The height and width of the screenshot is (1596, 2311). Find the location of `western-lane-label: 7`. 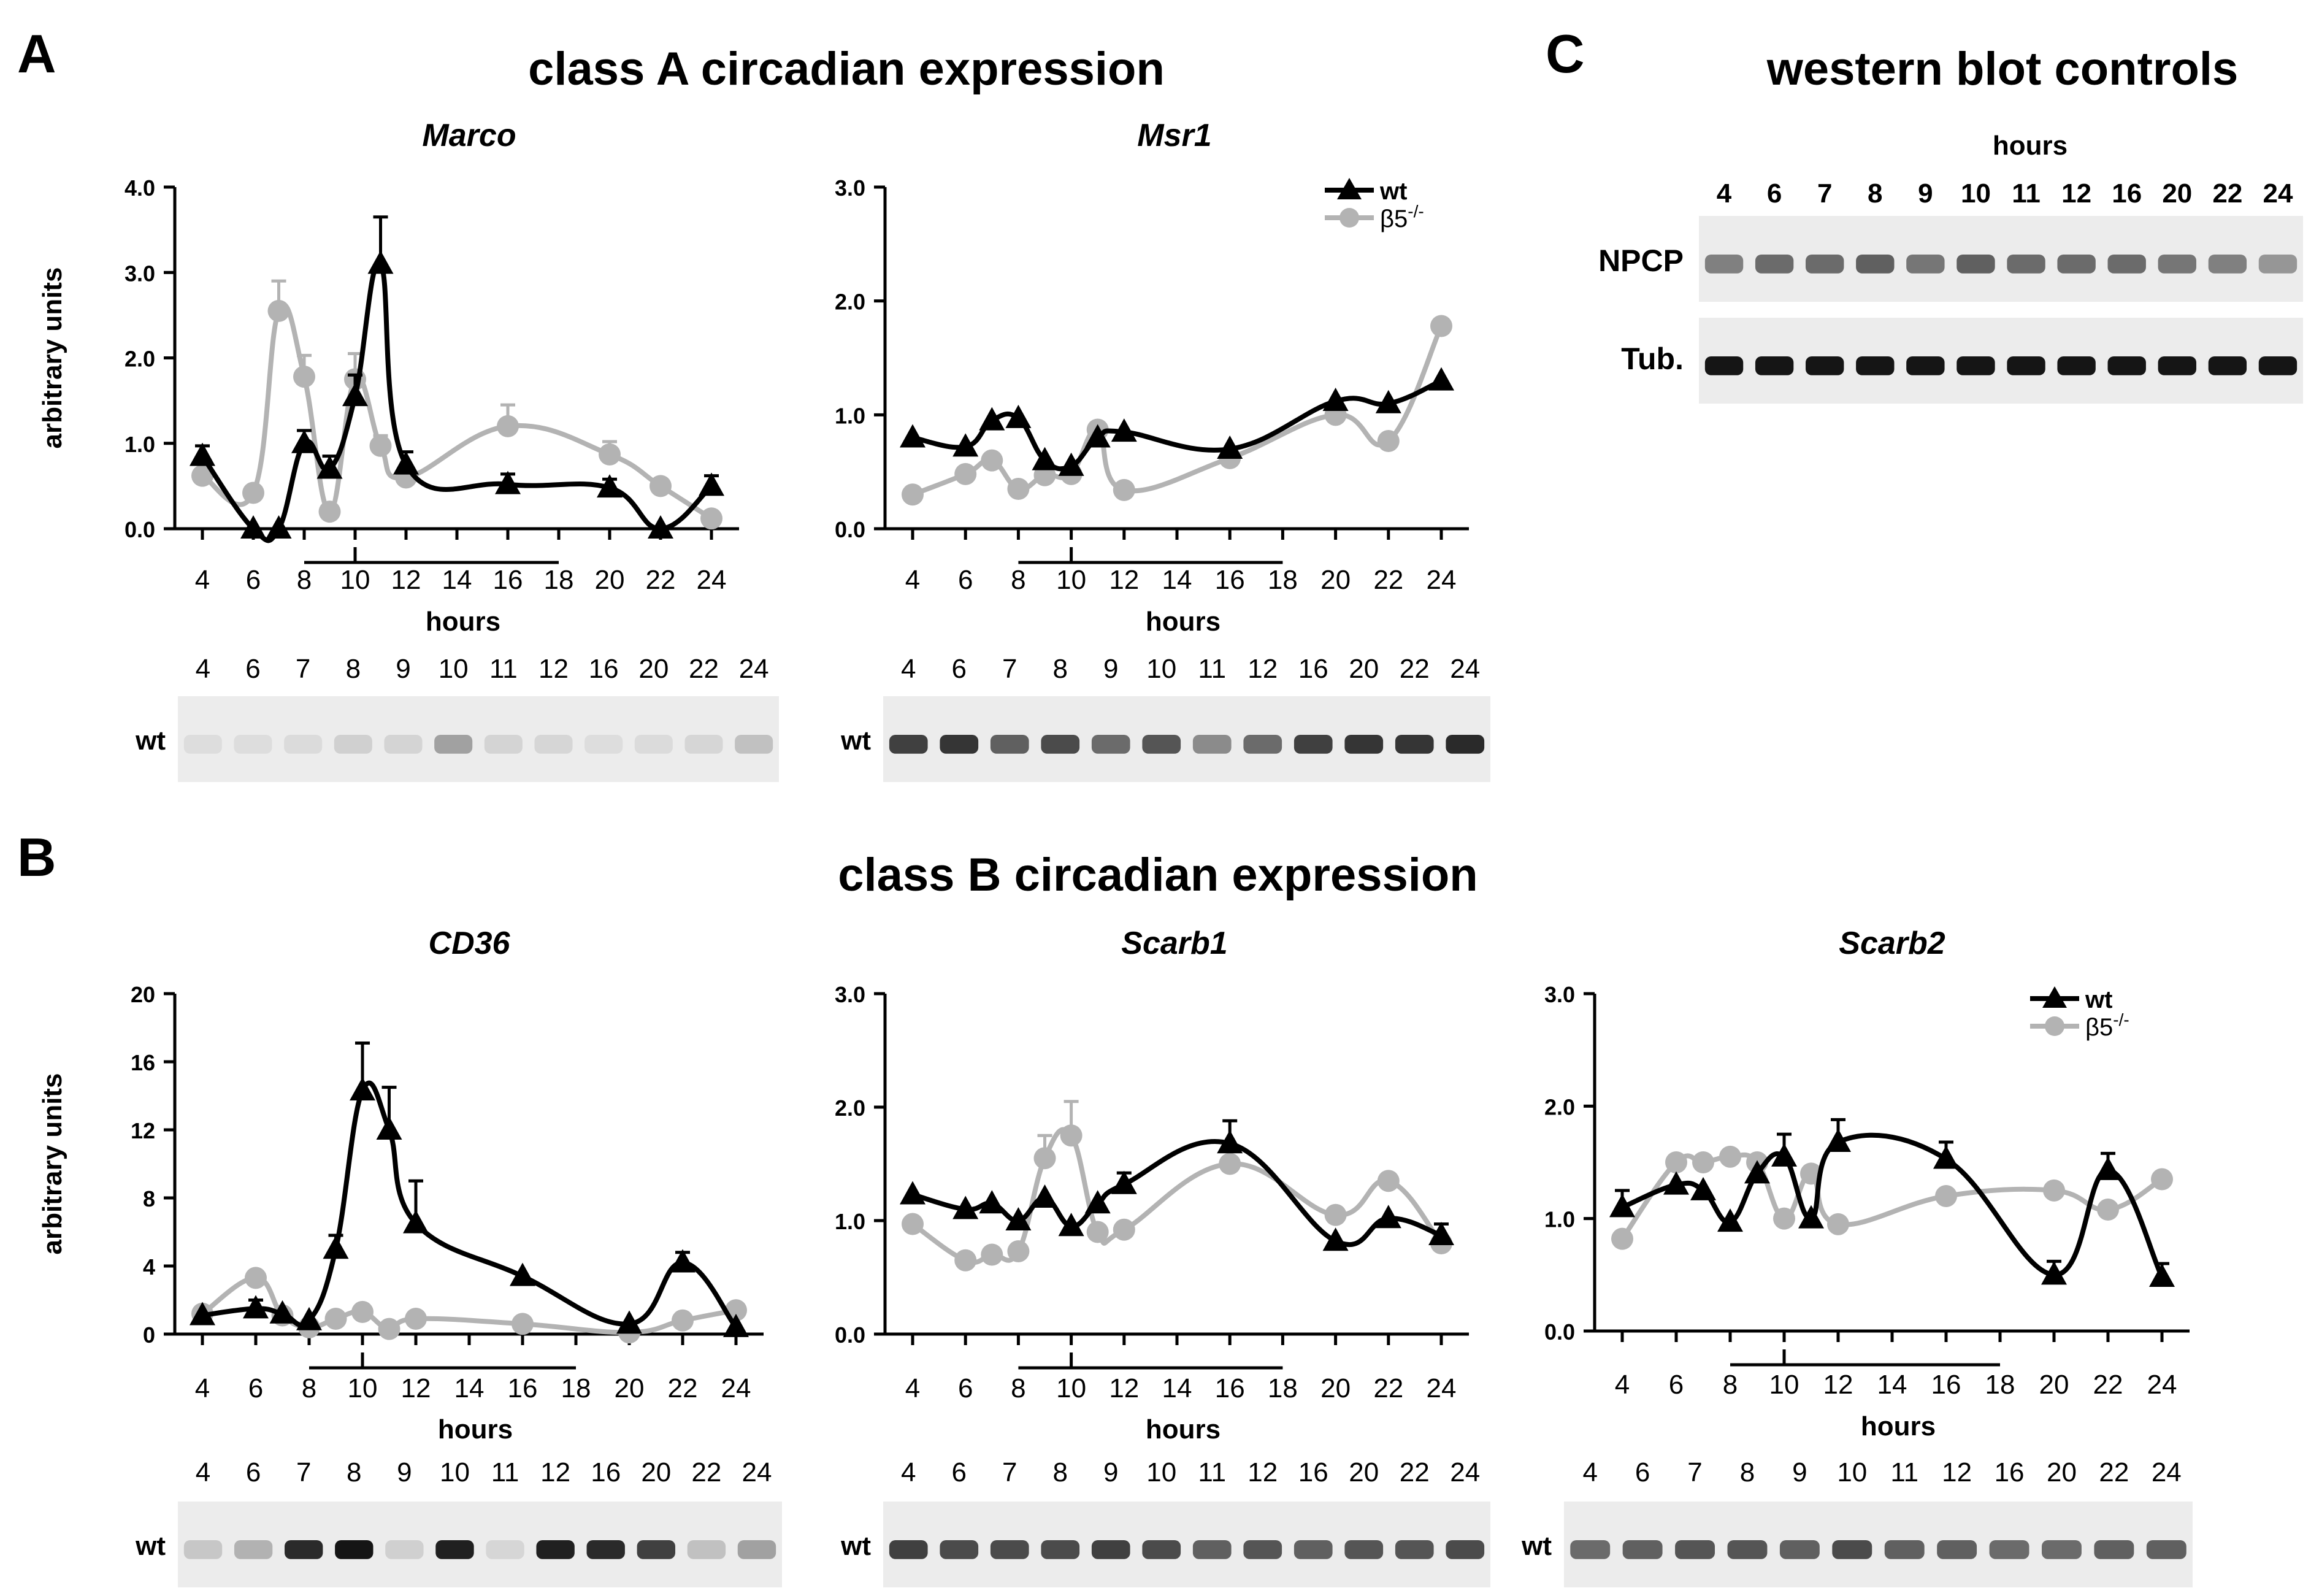

western-lane-label: 7 is located at coordinates (1824, 193).